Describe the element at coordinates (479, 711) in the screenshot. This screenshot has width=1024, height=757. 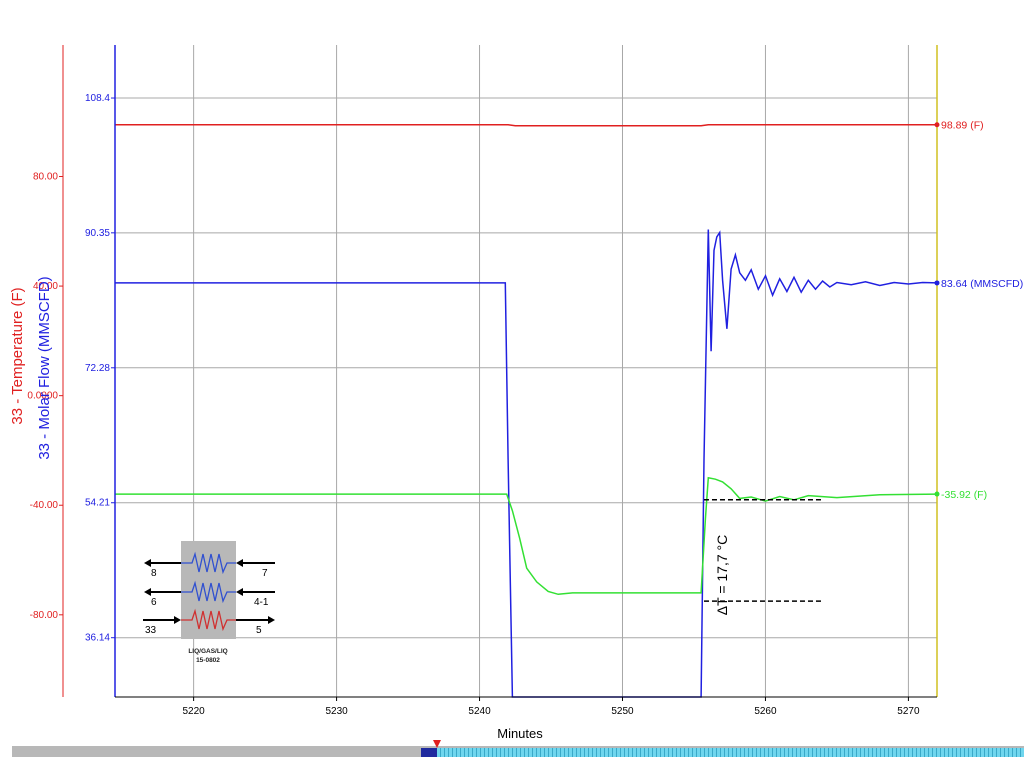
I see `x-tick-label: 5240` at that location.